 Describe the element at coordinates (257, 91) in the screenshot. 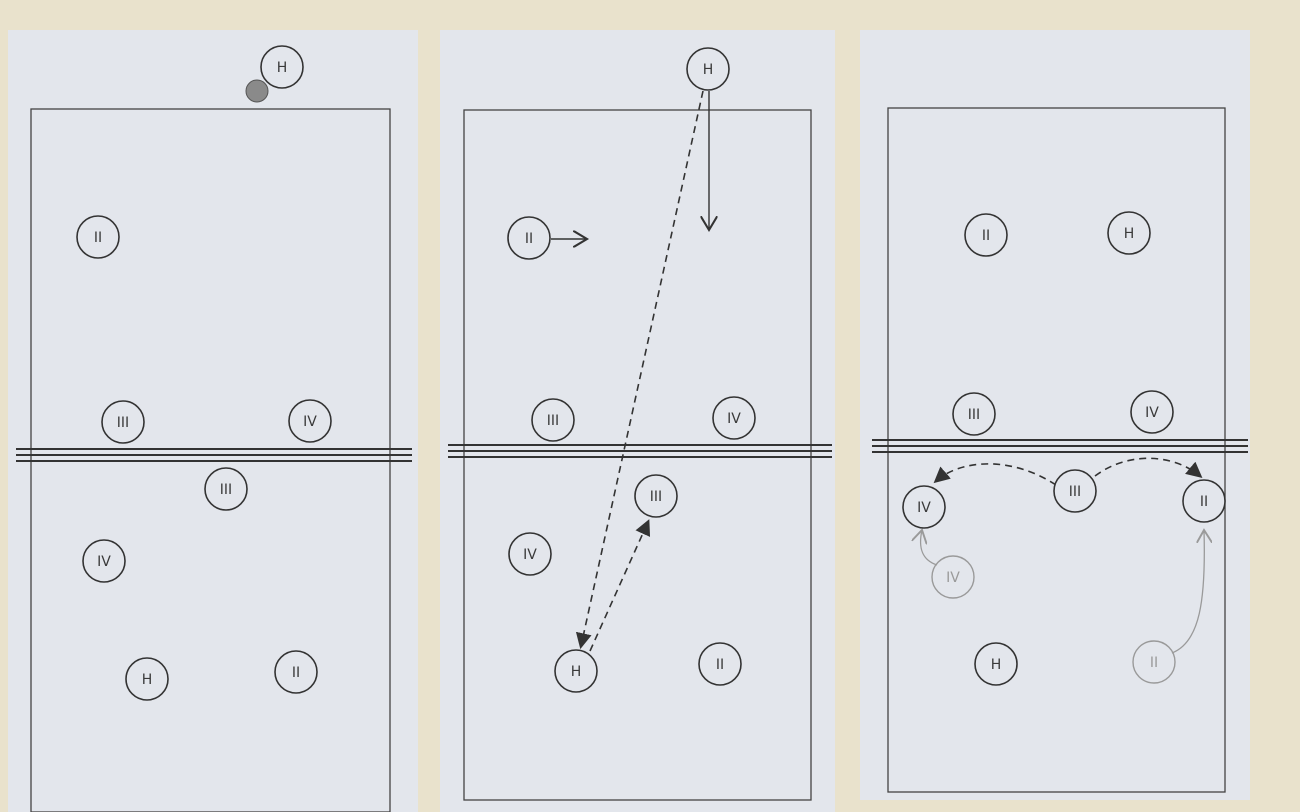

I see `ball-icon` at that location.